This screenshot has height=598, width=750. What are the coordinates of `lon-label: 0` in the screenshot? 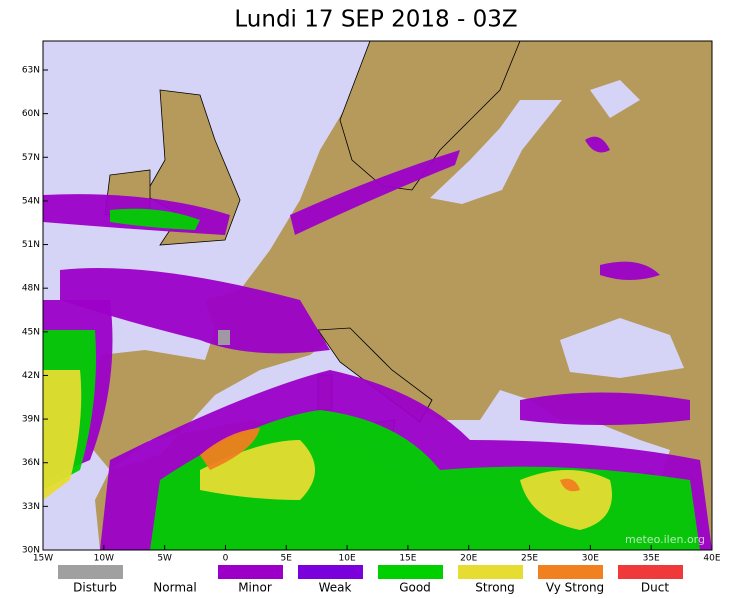 It's located at (226, 559).